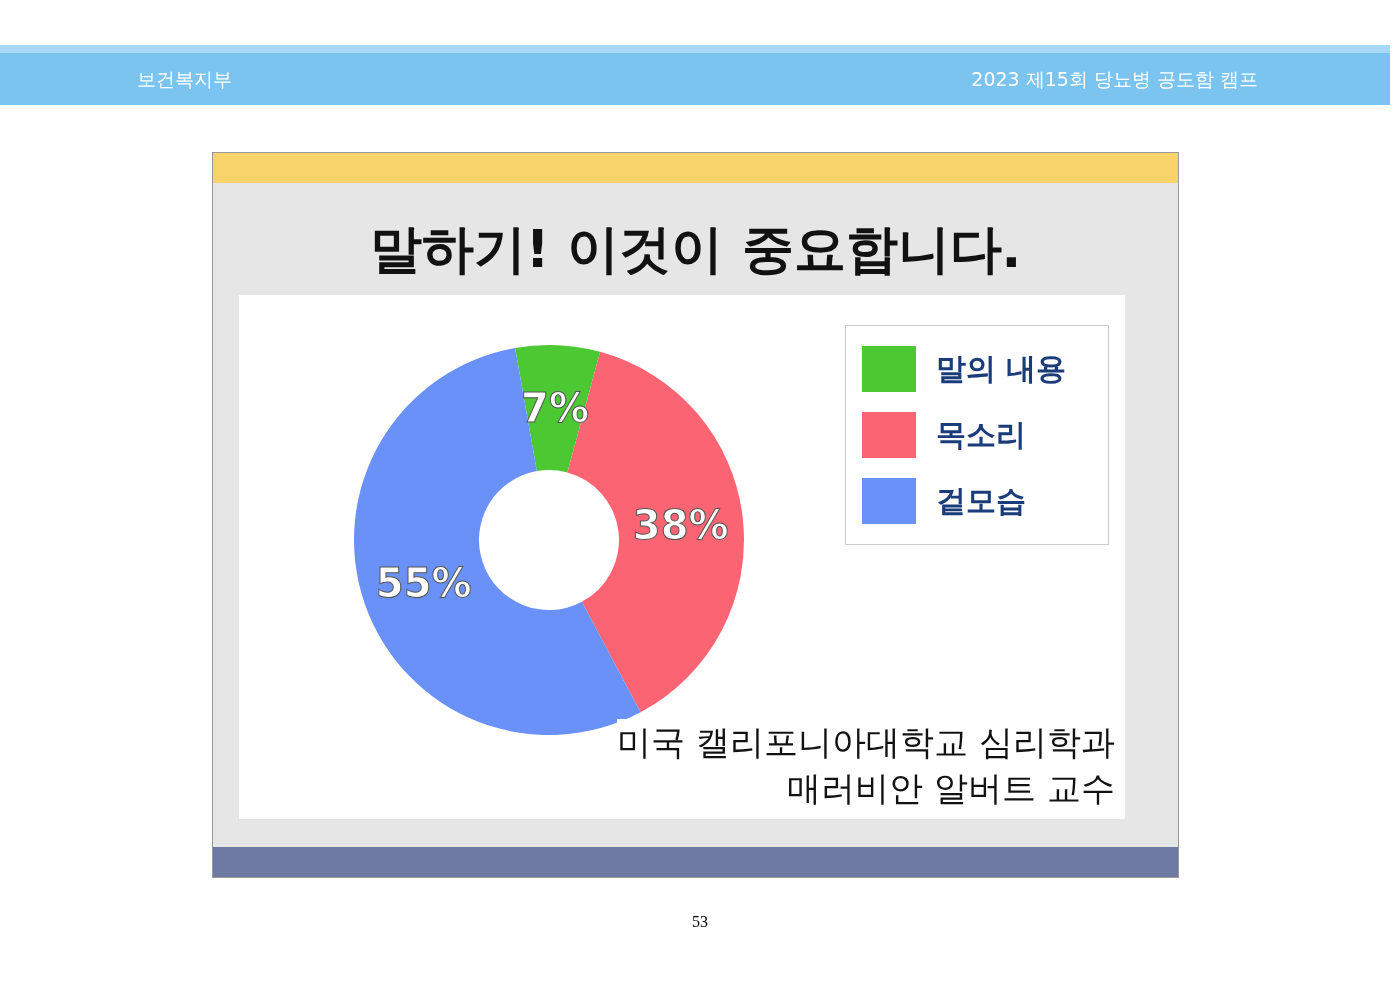  Describe the element at coordinates (1114, 79) in the screenshot. I see `text: 2023 제15회 당뇨병 공도함 캠프` at that location.